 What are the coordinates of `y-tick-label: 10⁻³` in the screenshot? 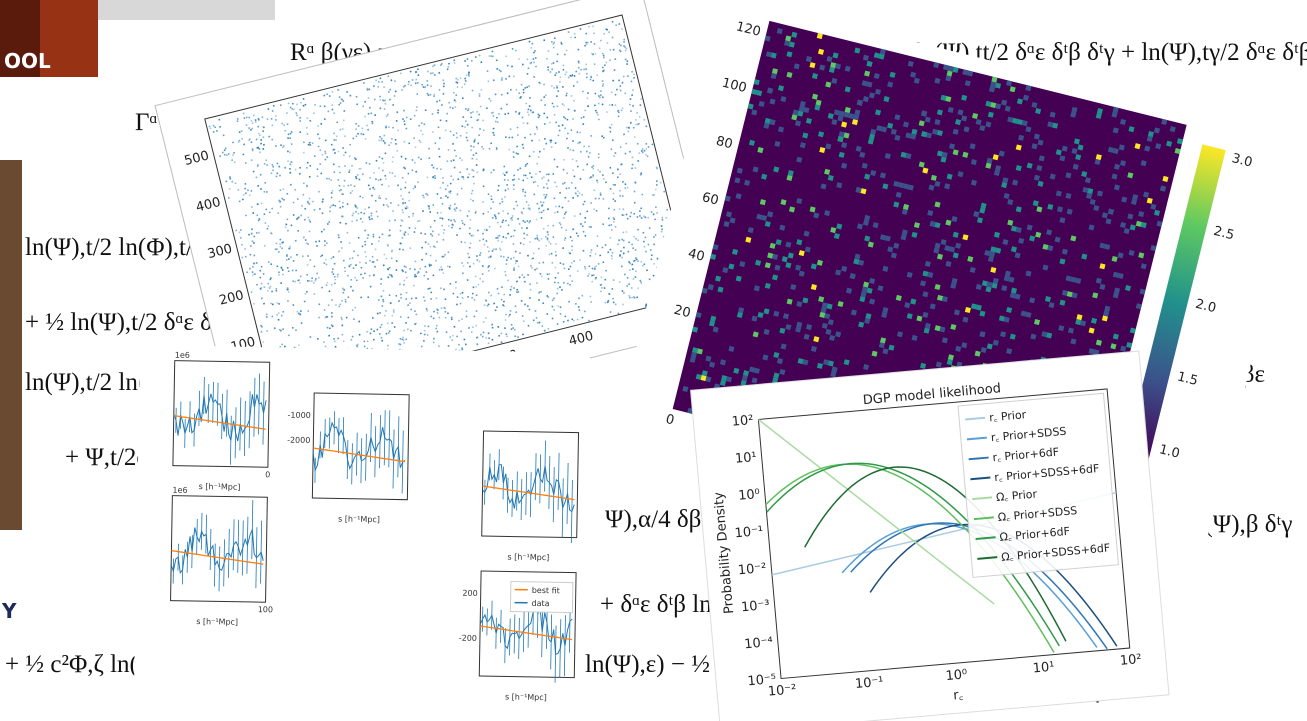 It's located at (755, 606).